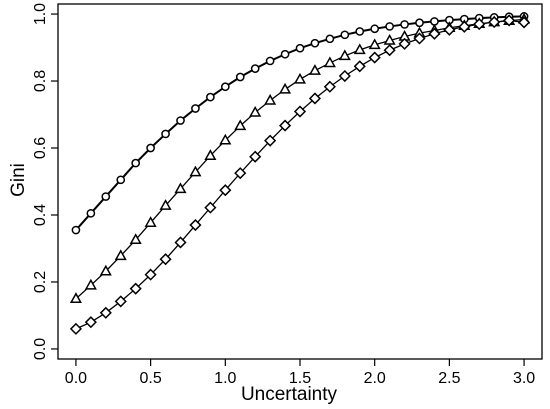  What do you see at coordinates (40, 215) in the screenshot?
I see `y-tick-label: 0.4` at bounding box center [40, 215].